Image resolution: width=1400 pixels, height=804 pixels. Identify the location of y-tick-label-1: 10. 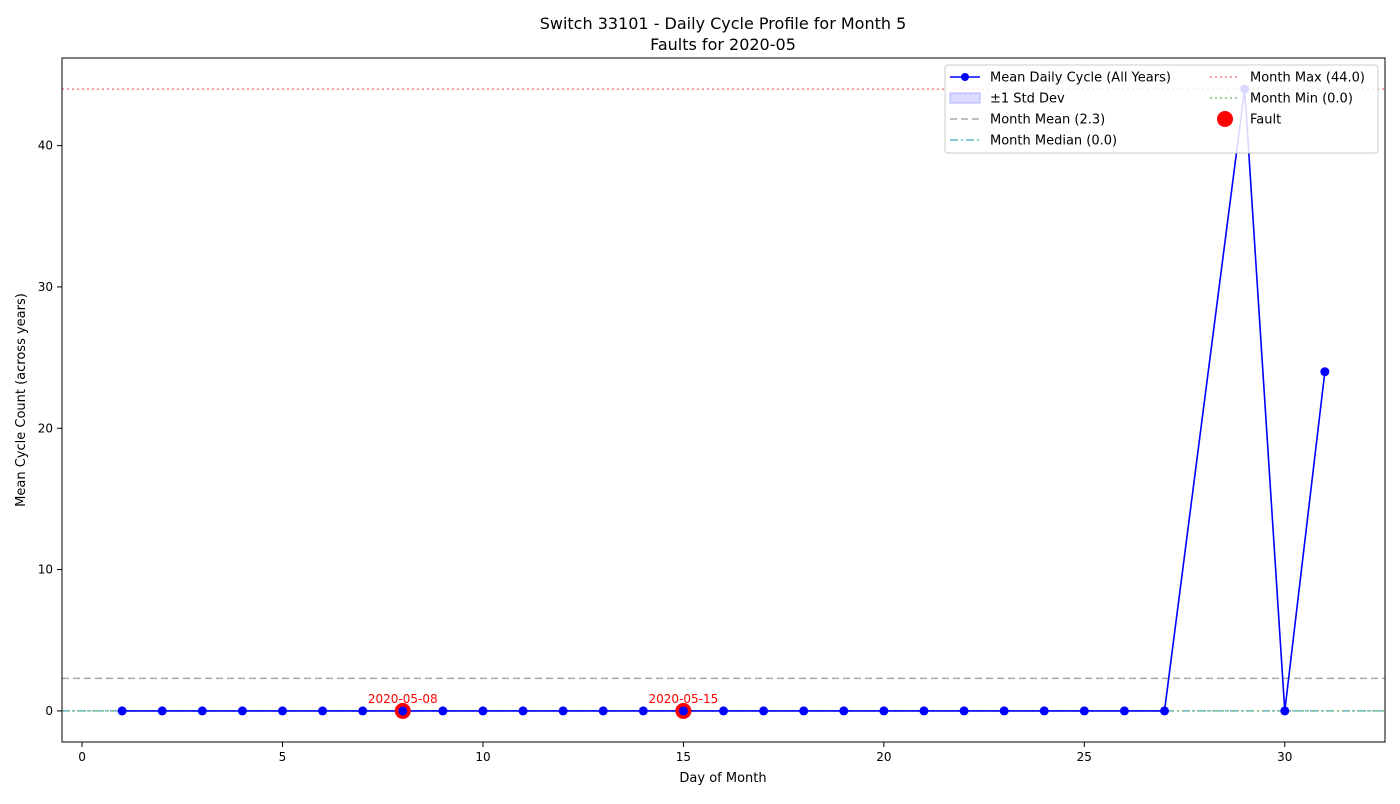
(45, 570).